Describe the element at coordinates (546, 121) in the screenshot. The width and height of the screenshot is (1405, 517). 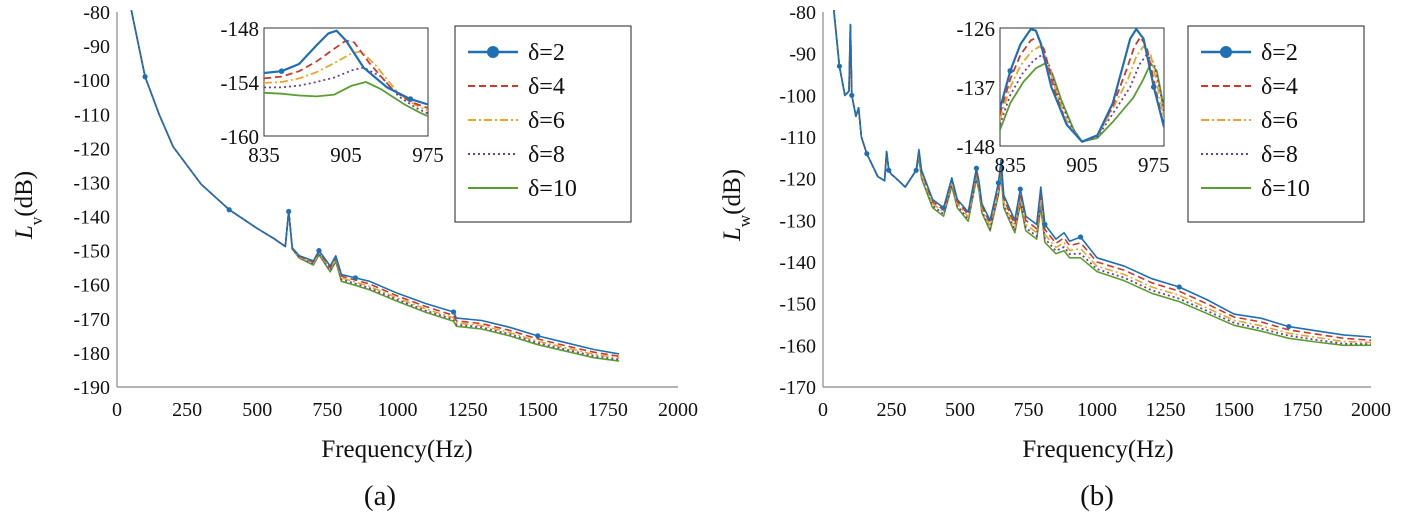
I see `a-legend-label-2: δ=6` at that location.